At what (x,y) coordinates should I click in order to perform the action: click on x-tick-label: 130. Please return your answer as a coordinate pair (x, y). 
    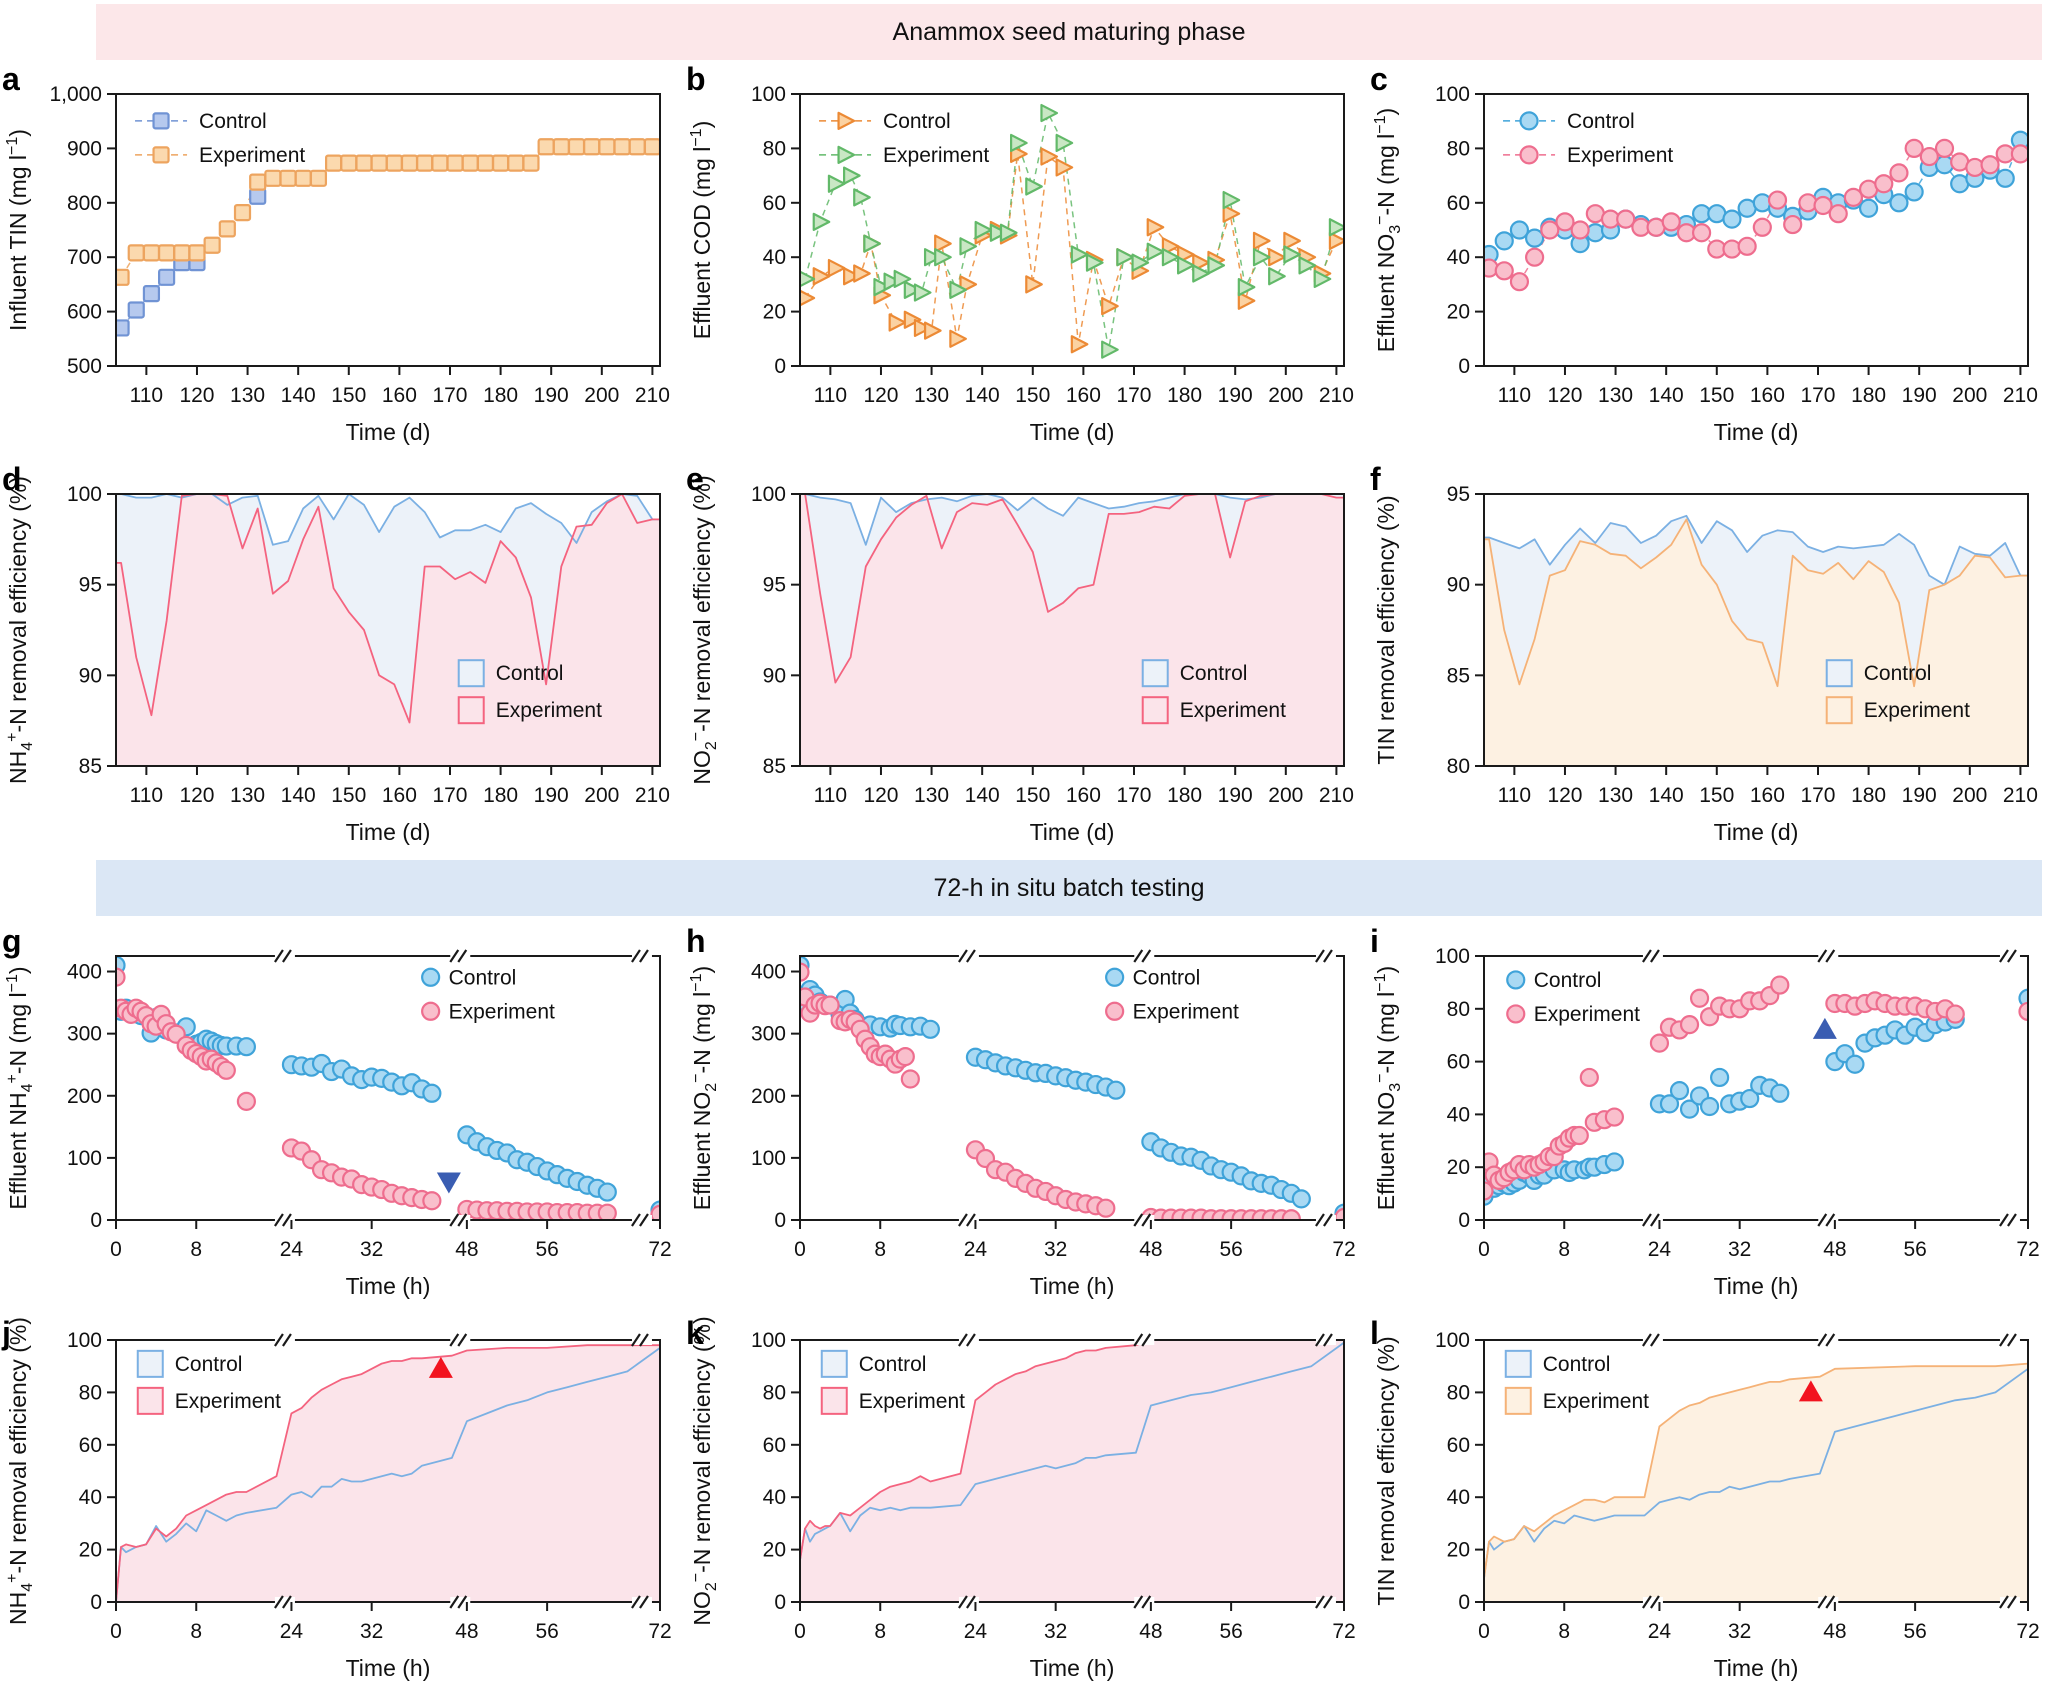
    Looking at the image, I should click on (247, 795).